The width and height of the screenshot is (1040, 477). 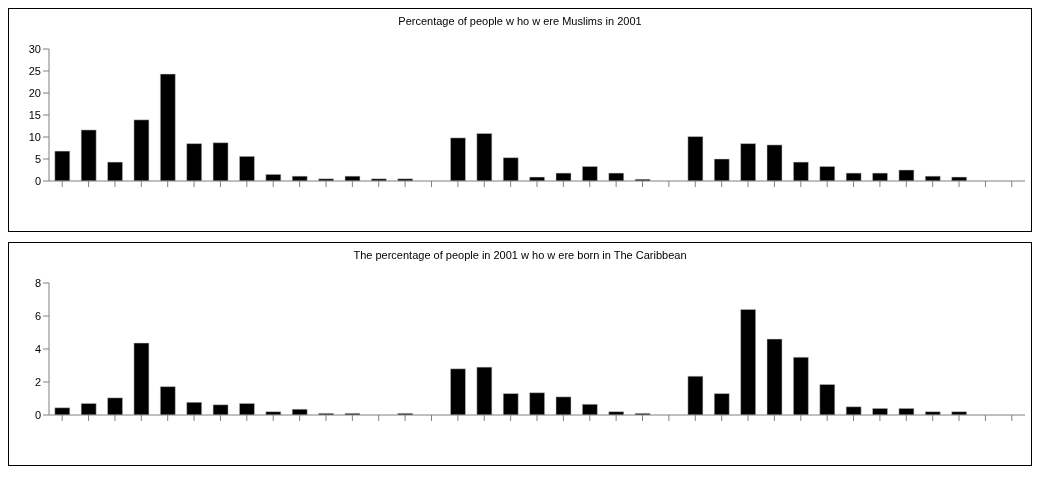 What do you see at coordinates (34, 136) in the screenshot?
I see `y-tick-label: 10` at bounding box center [34, 136].